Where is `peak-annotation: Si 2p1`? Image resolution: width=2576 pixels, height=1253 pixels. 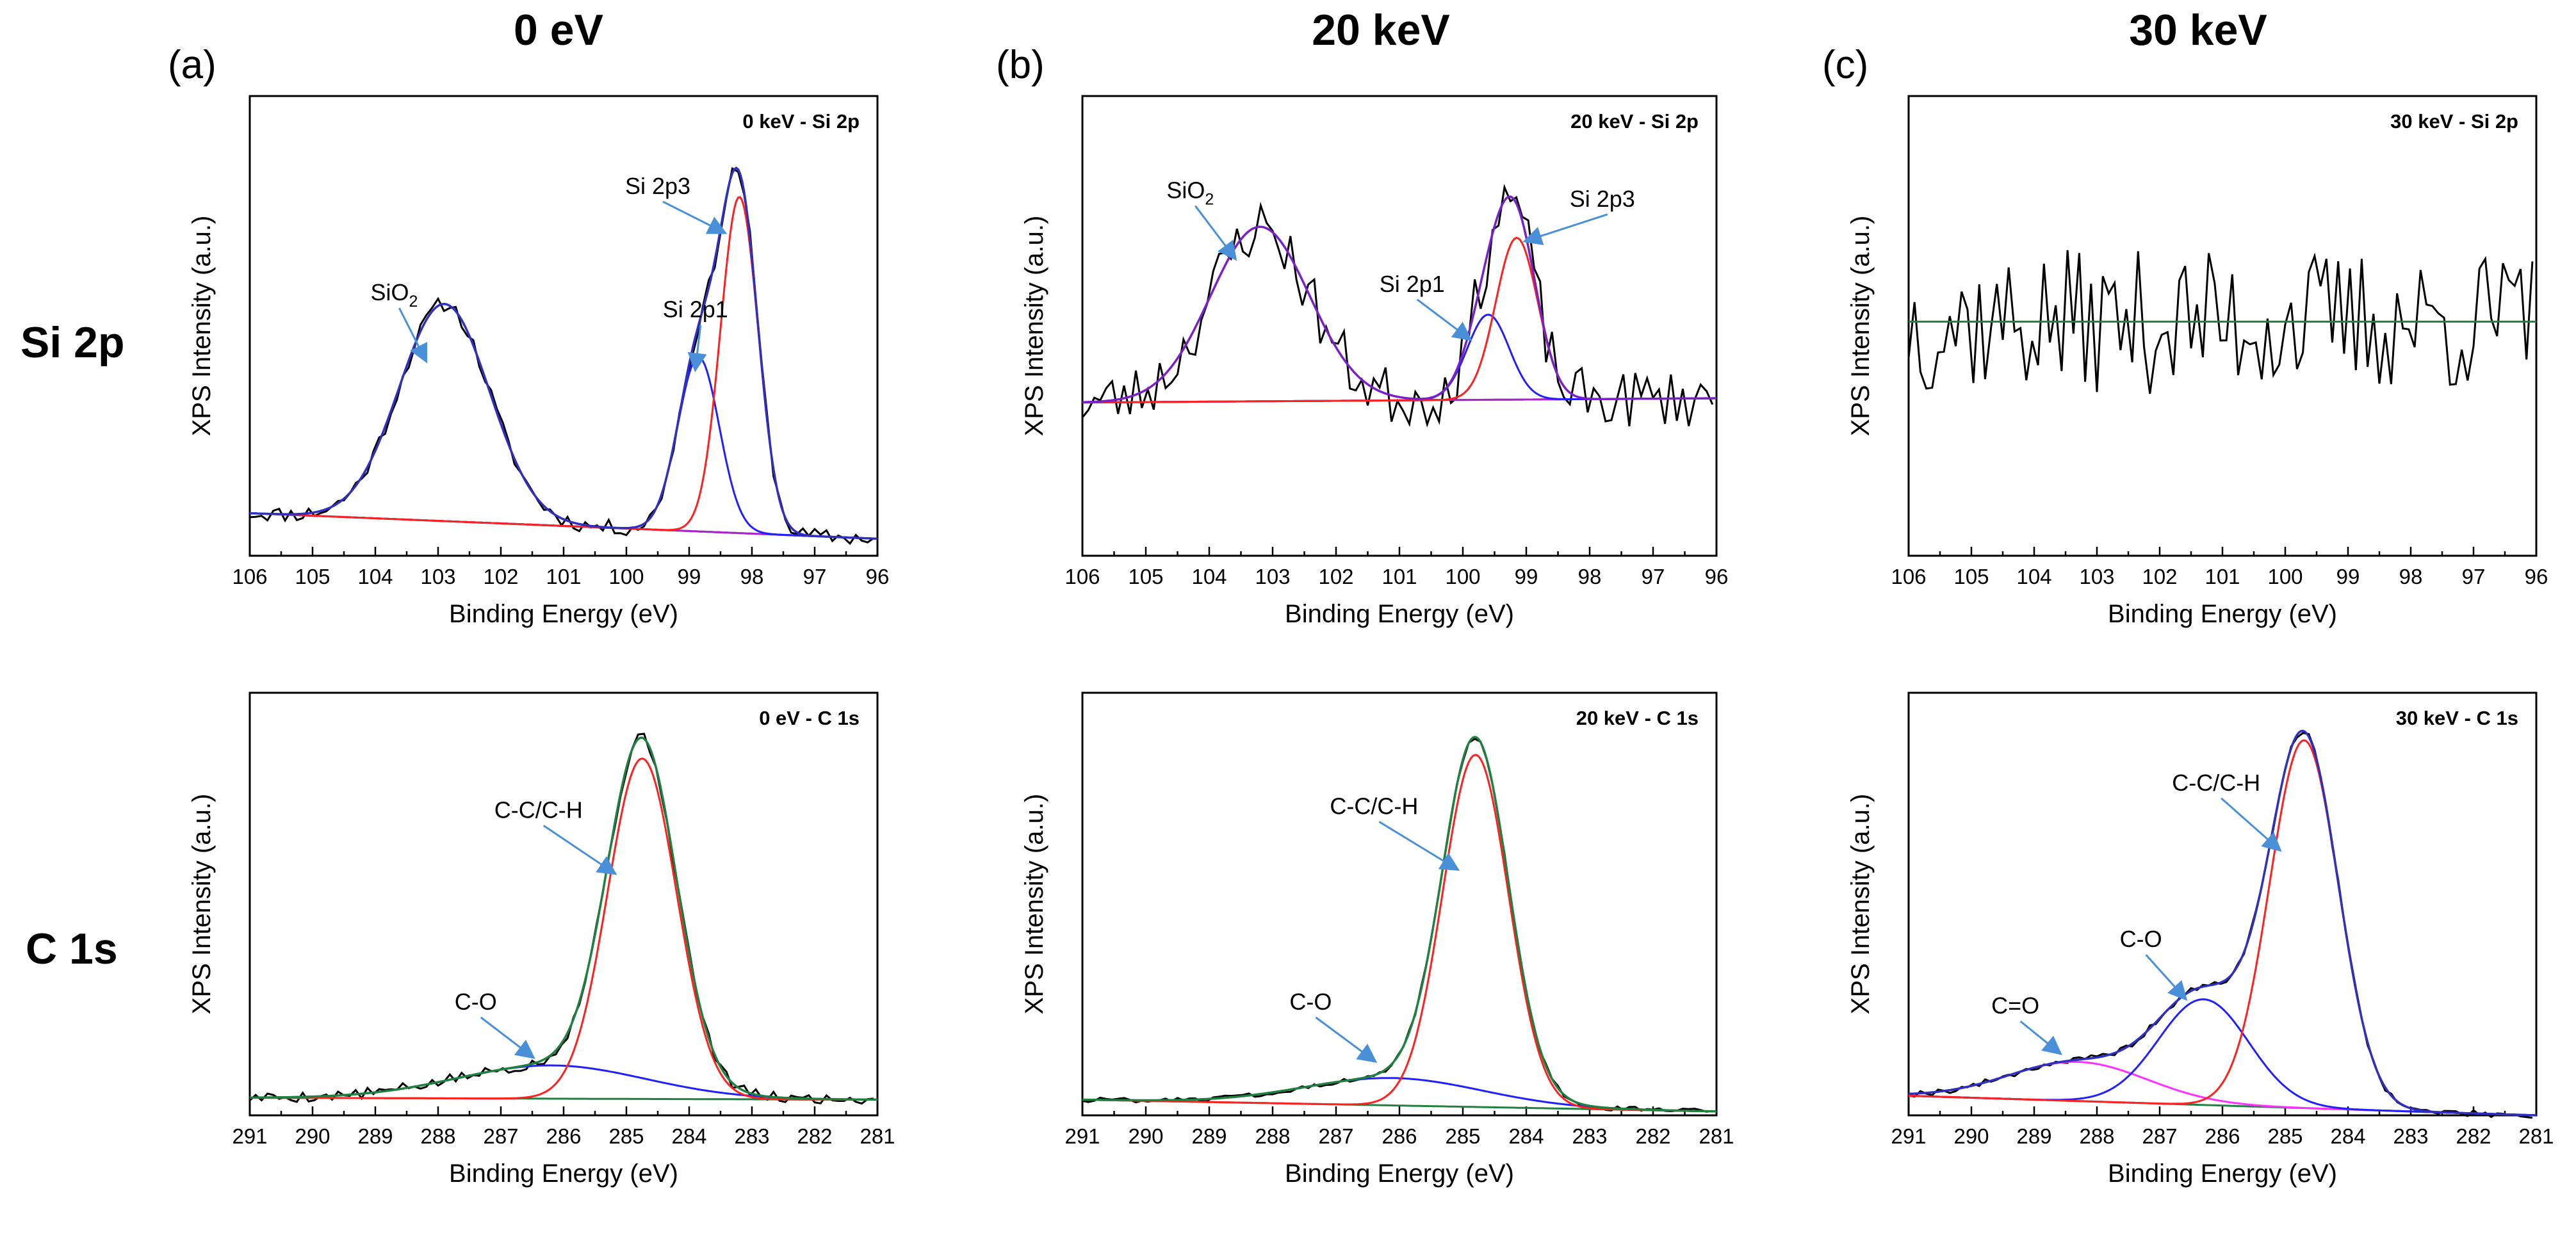
peak-annotation: Si 2p1 is located at coordinates (695, 309).